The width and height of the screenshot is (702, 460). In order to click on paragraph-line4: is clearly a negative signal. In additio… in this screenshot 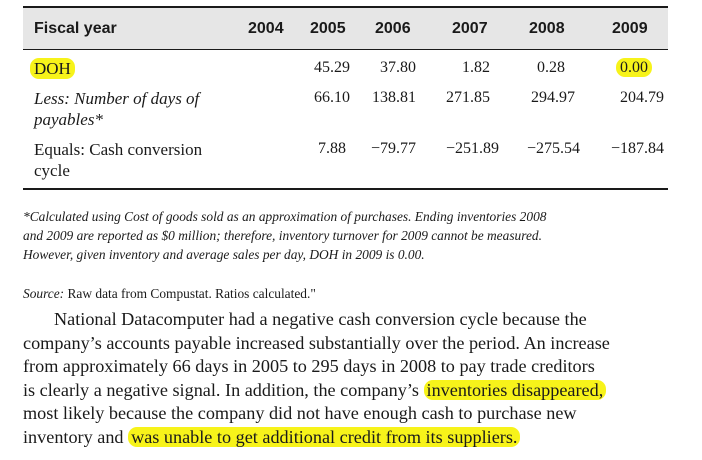, I will do `click(350, 391)`.